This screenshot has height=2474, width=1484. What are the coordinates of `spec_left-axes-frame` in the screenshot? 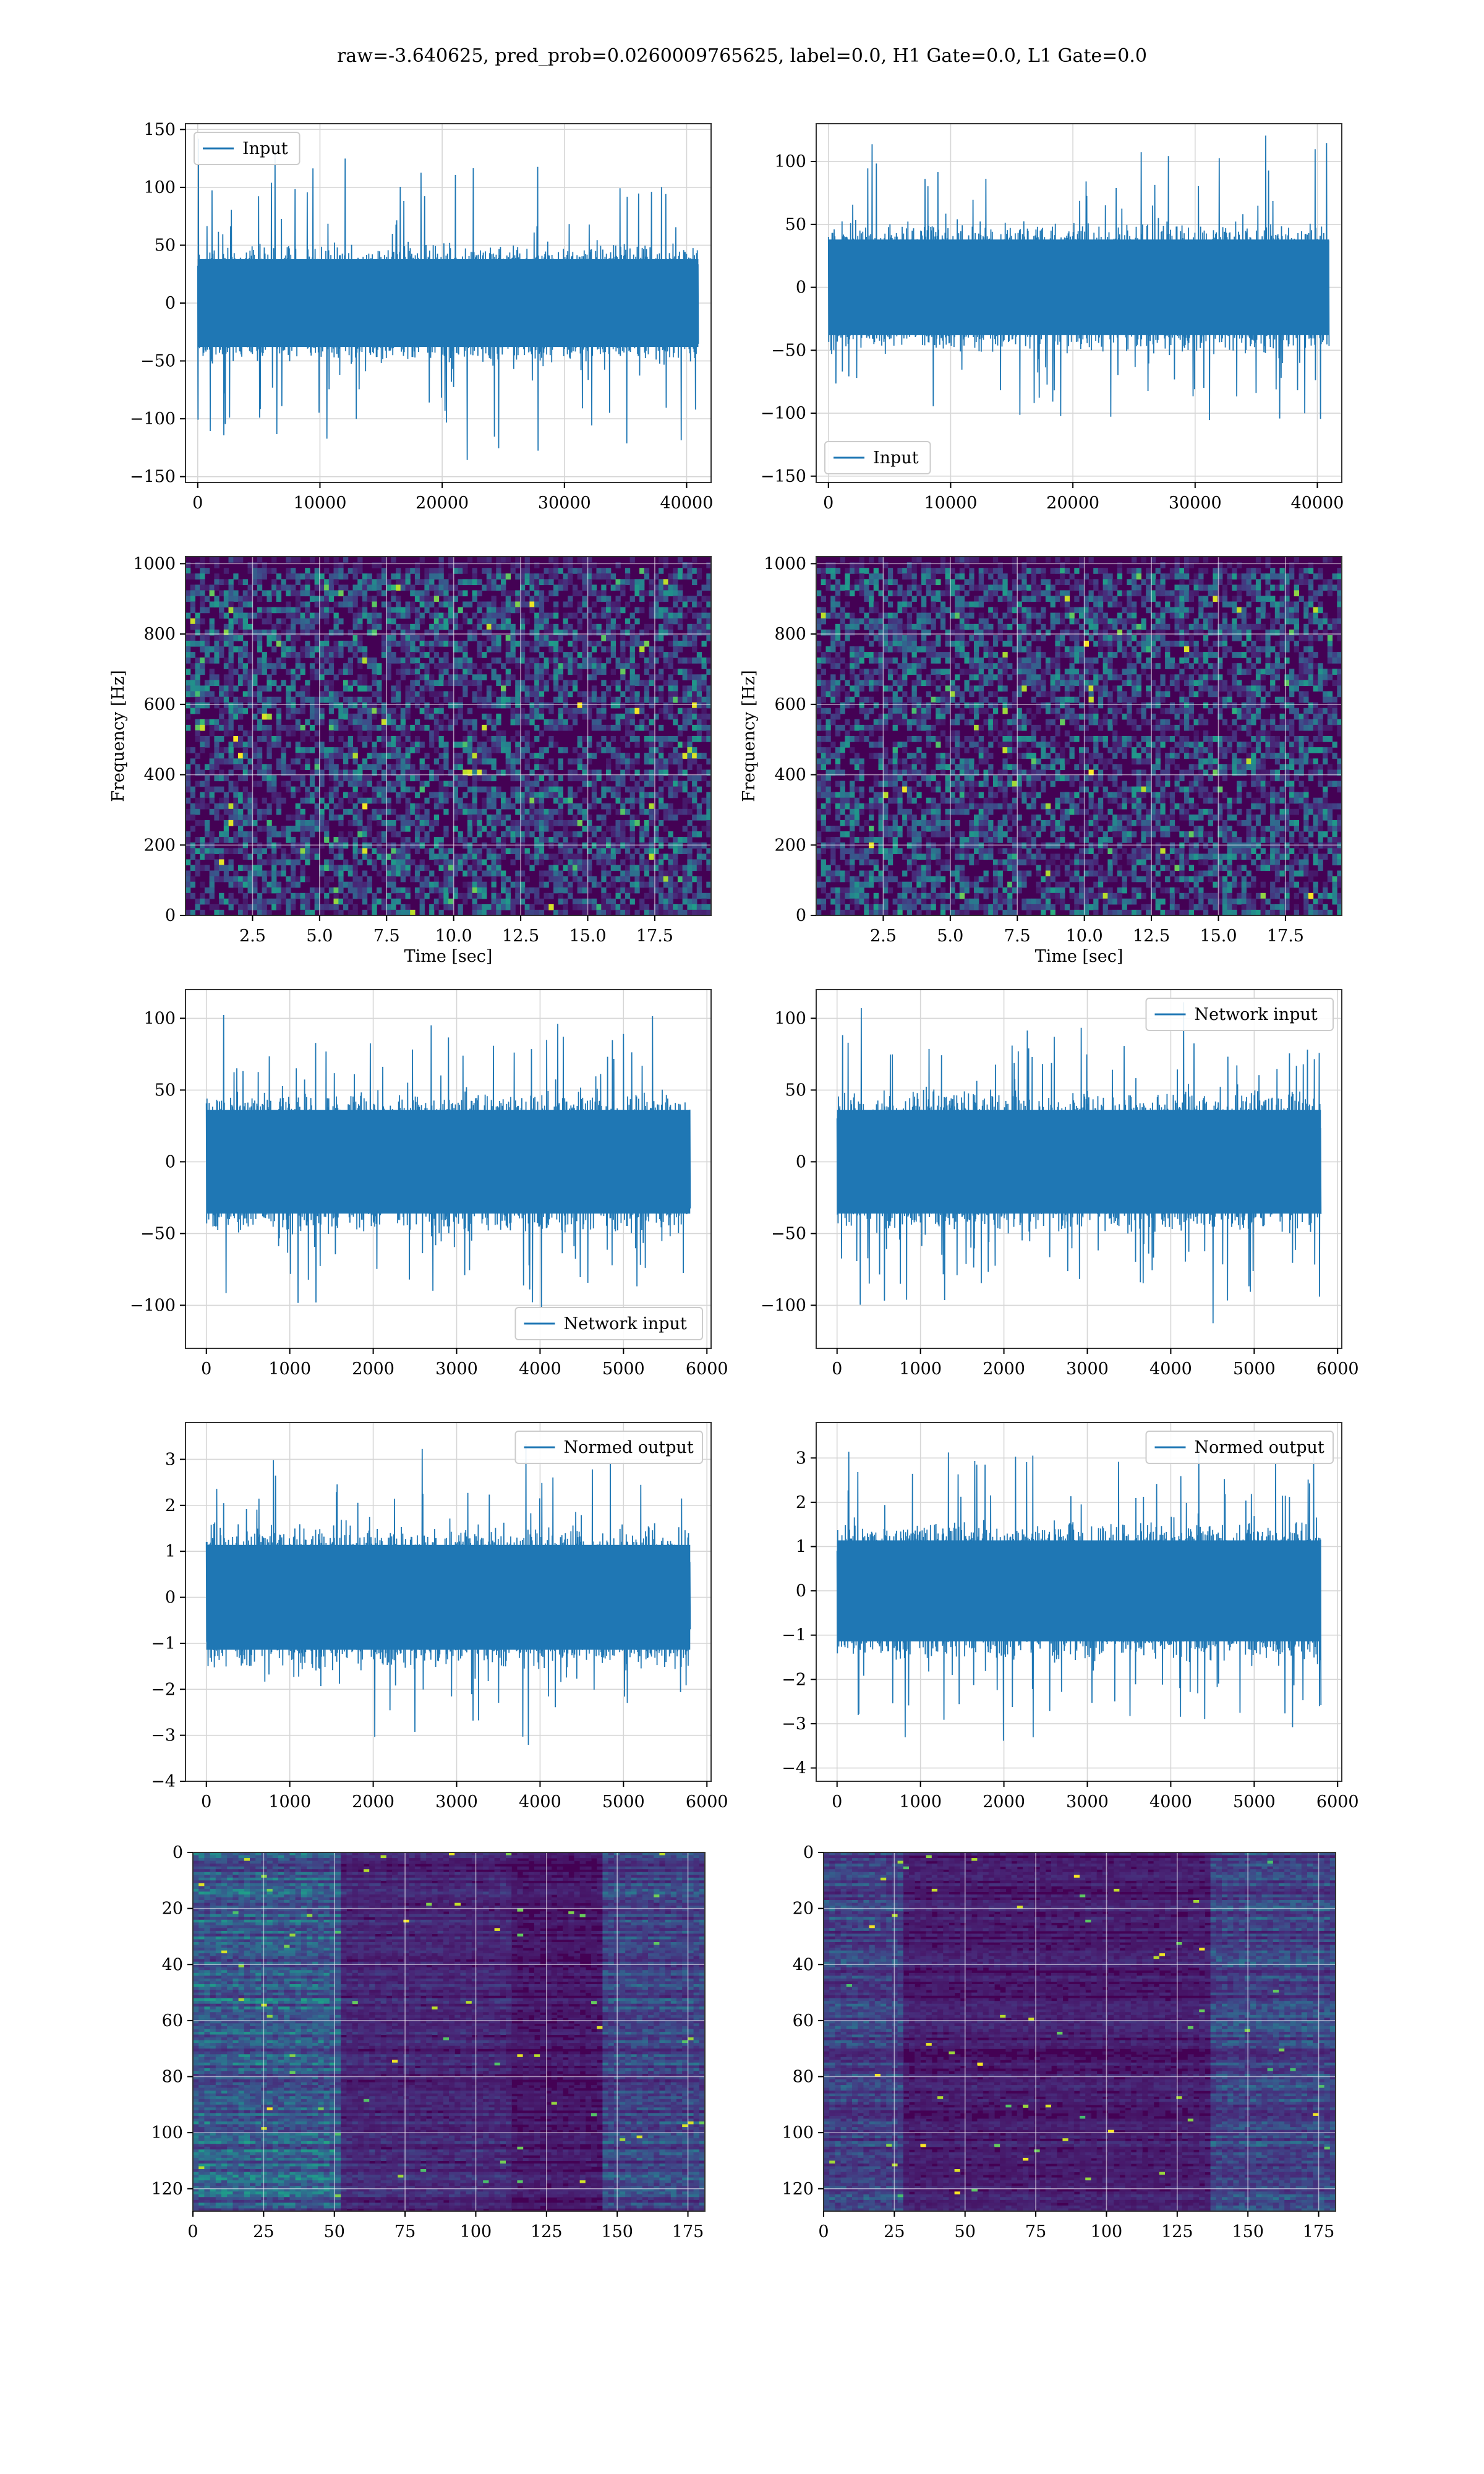 It's located at (448, 736).